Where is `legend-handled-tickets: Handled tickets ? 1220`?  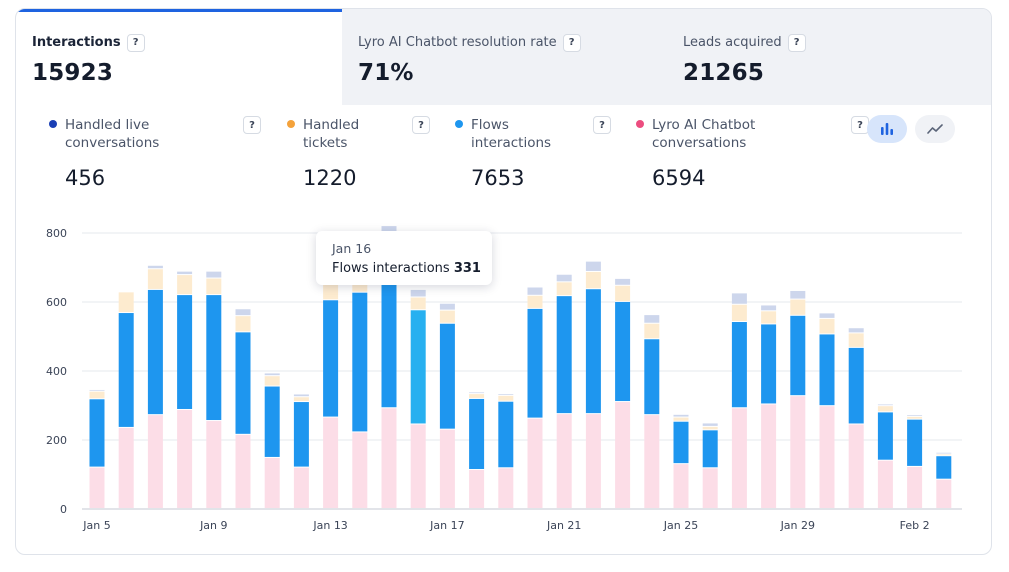 legend-handled-tickets: Handled tickets ? 1220 is located at coordinates (358, 153).